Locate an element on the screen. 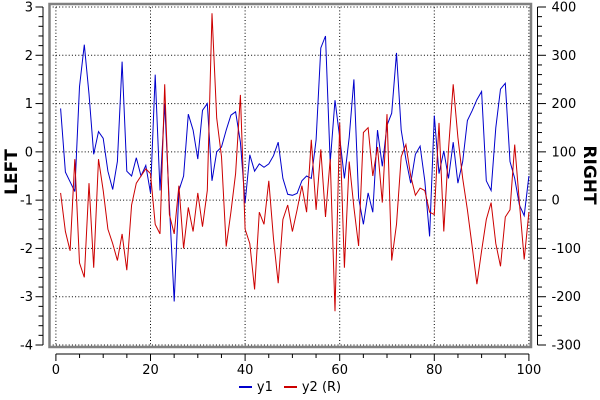 The image size is (600, 400). left-tick-label: -3 is located at coordinates (26, 297).